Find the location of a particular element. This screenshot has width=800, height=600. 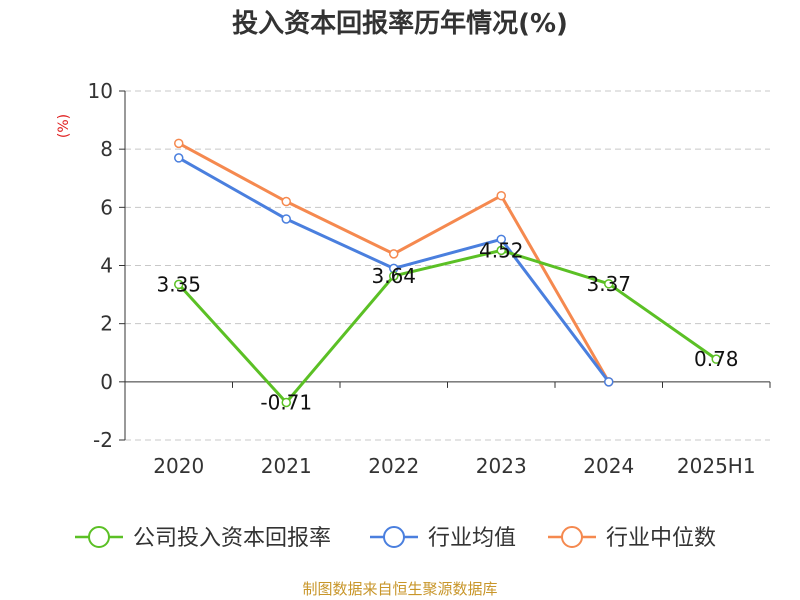

legend-item: 行业中位数 is located at coordinates (632, 538).